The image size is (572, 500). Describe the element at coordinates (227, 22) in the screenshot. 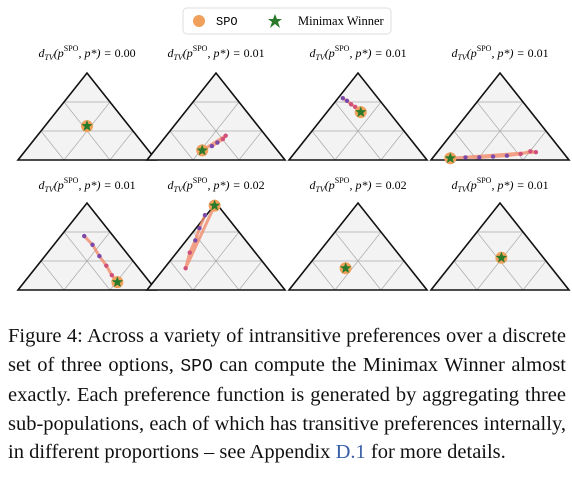

I see `legend-spo: SPO` at that location.